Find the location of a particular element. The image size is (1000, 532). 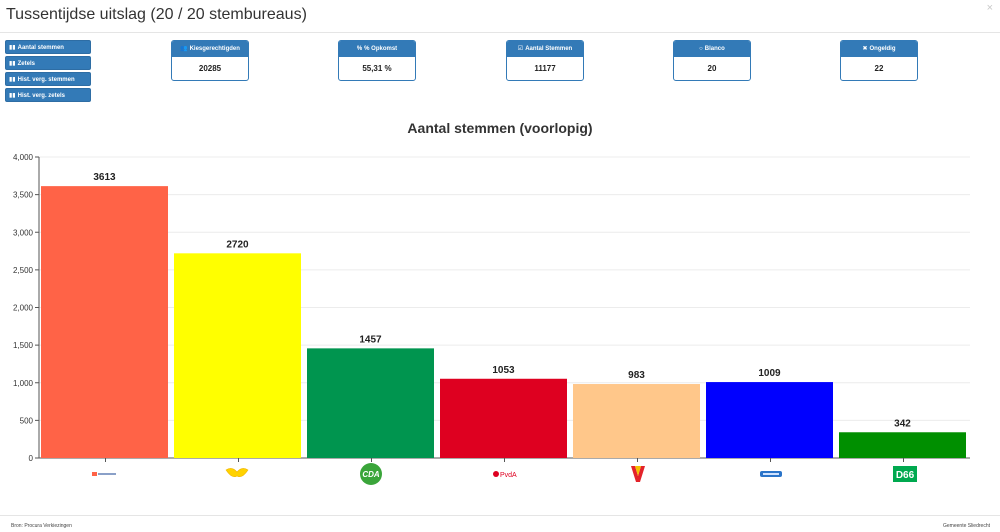

stat-opkomst: %% Opkomst 55,31 % is located at coordinates (377, 60).